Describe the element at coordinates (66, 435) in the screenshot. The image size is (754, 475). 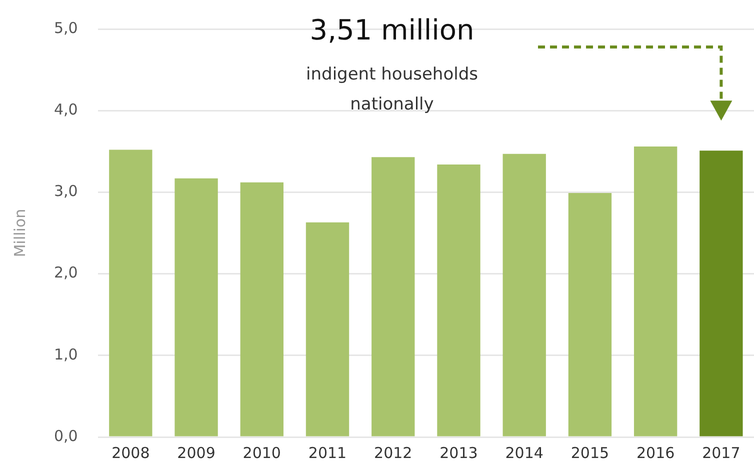
I see `y-tick-label: 0,0` at that location.